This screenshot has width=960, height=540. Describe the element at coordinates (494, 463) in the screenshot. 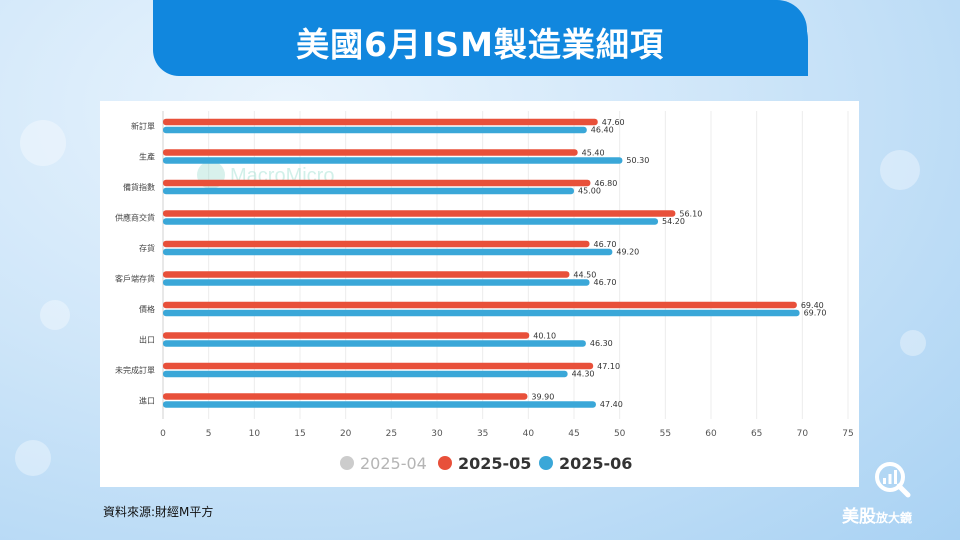

I see `legend-label-2025-05: 2025-05` at that location.